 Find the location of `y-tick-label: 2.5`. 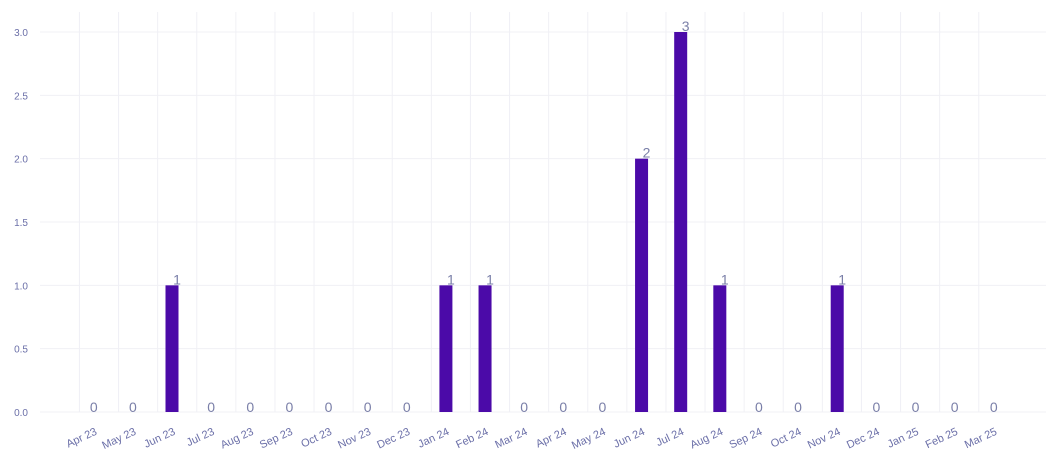

y-tick-label: 2.5 is located at coordinates (21, 96).